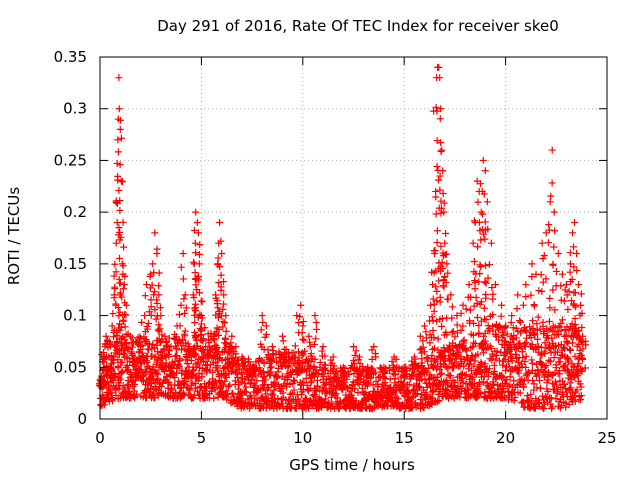 The height and width of the screenshot is (480, 640). Describe the element at coordinates (404, 438) in the screenshot. I see `x-tick-label: 15` at that location.